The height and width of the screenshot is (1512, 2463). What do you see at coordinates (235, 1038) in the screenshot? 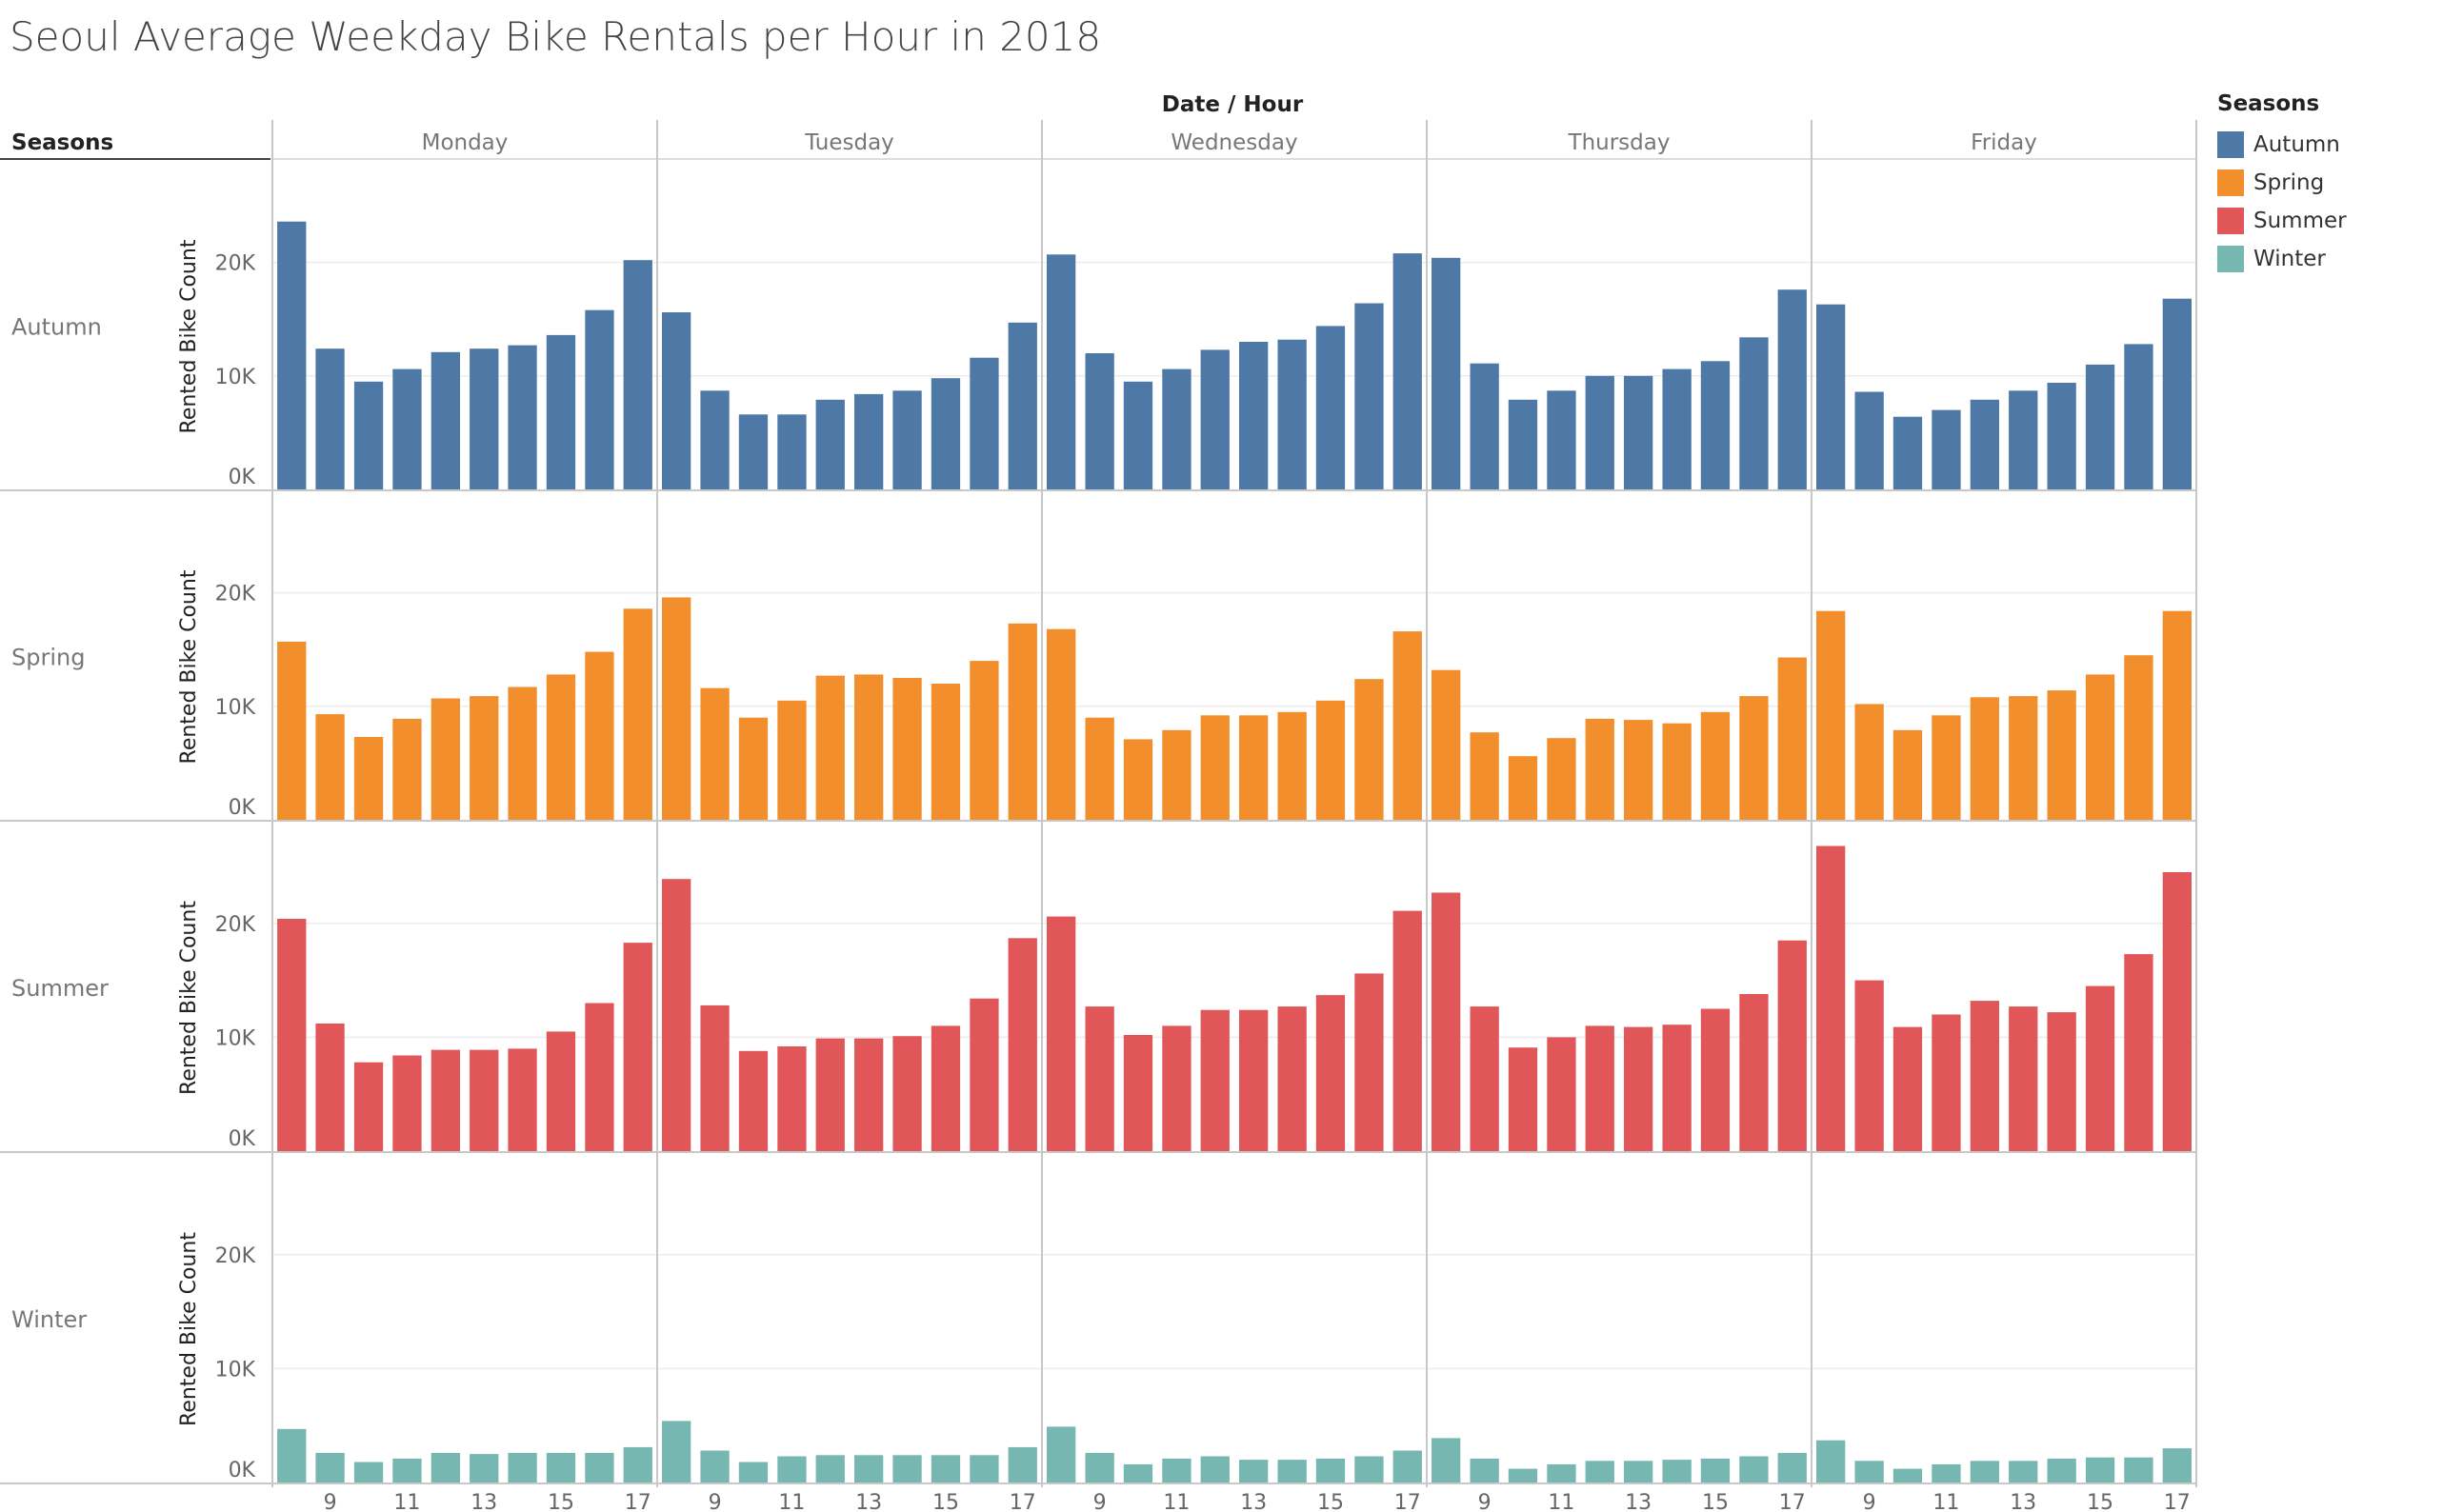
I see `y-tick-summer-1: 10K` at bounding box center [235, 1038].